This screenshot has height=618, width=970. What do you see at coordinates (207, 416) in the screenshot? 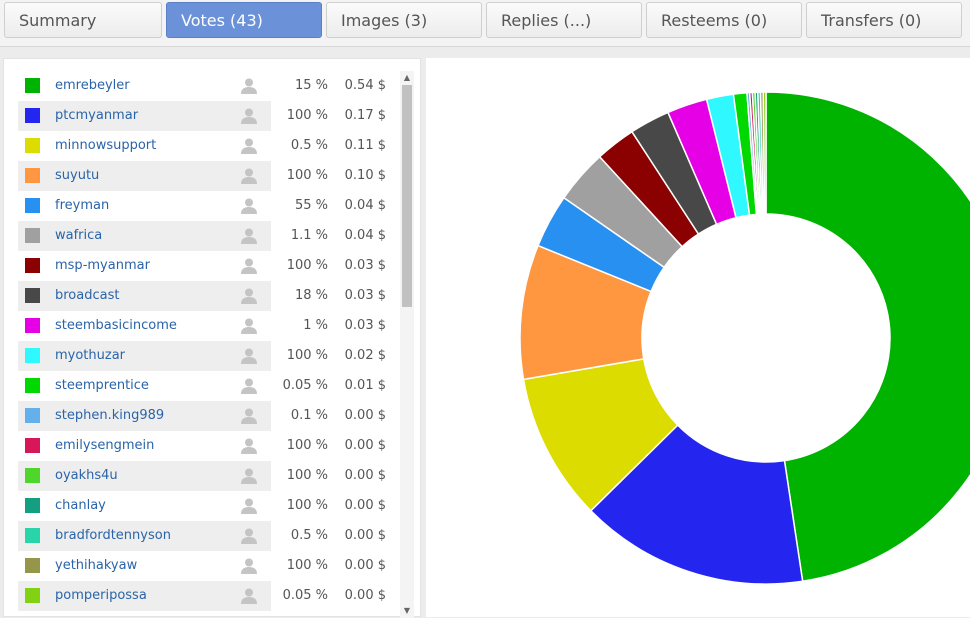
I see `vote-row: stephen.king989 0.1 % 0.00 $` at bounding box center [207, 416].